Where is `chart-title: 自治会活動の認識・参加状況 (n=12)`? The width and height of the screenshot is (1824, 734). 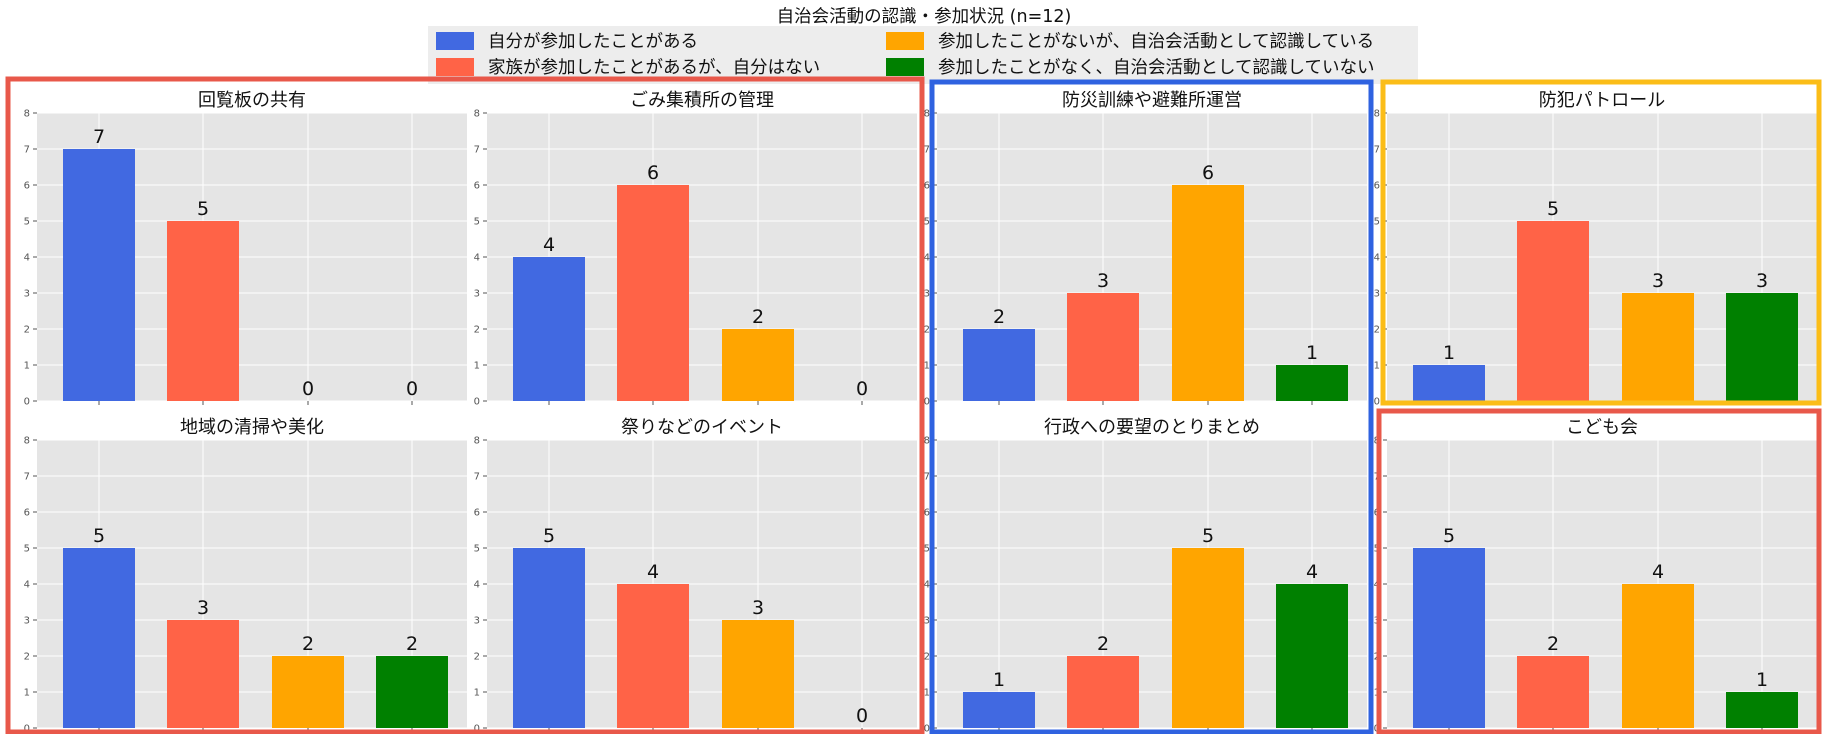 chart-title: 自治会活動の認識・参加状況 (n=12) is located at coordinates (924, 17).